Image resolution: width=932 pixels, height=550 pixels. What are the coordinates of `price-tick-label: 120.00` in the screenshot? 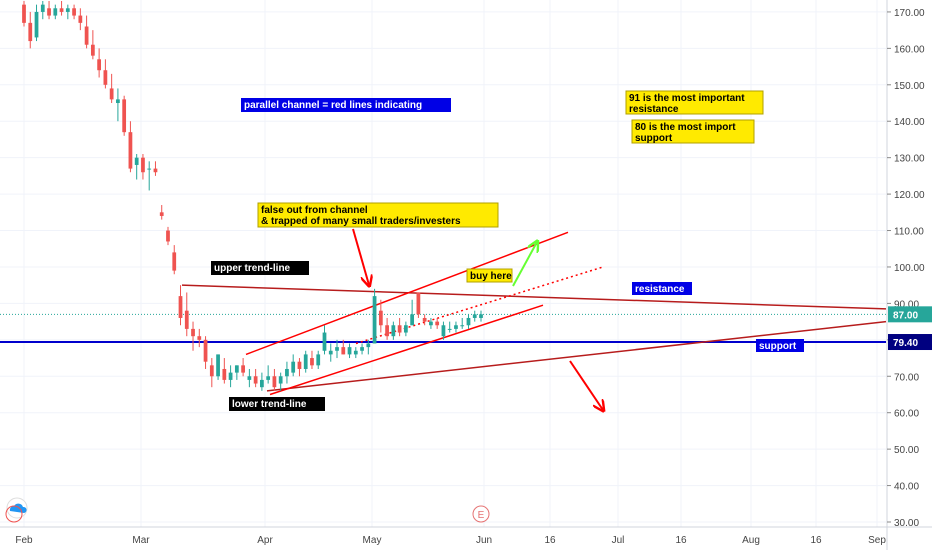 It's located at (909, 195).